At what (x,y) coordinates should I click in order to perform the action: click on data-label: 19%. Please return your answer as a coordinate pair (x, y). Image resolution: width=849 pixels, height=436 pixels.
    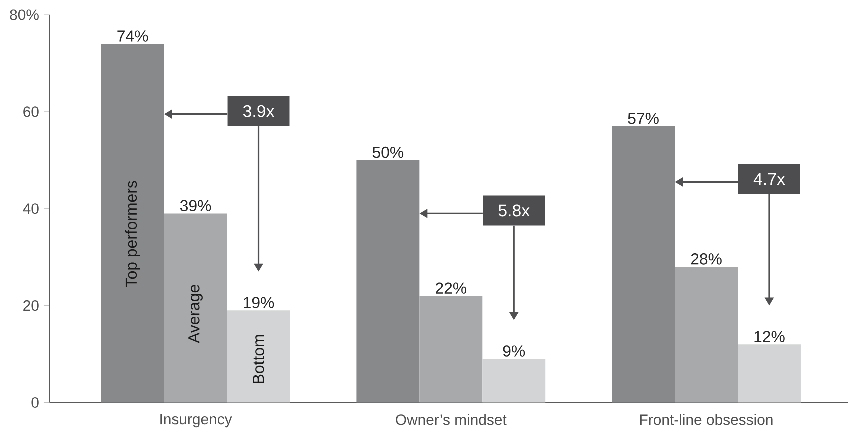
    Looking at the image, I should click on (259, 303).